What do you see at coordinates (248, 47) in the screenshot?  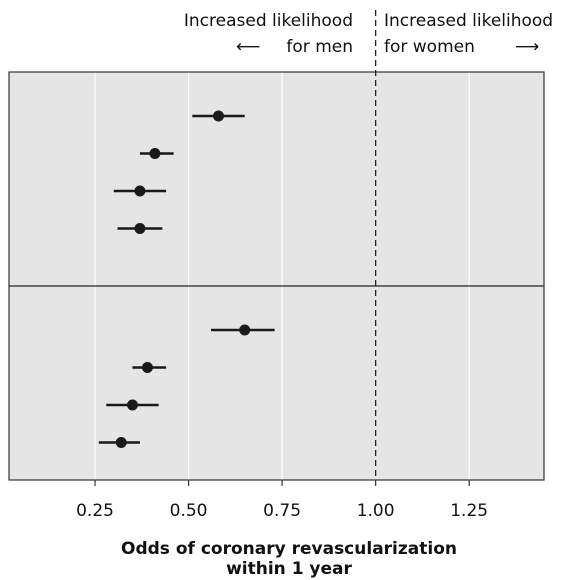 I see `arrow-left-icon: ⟵` at bounding box center [248, 47].